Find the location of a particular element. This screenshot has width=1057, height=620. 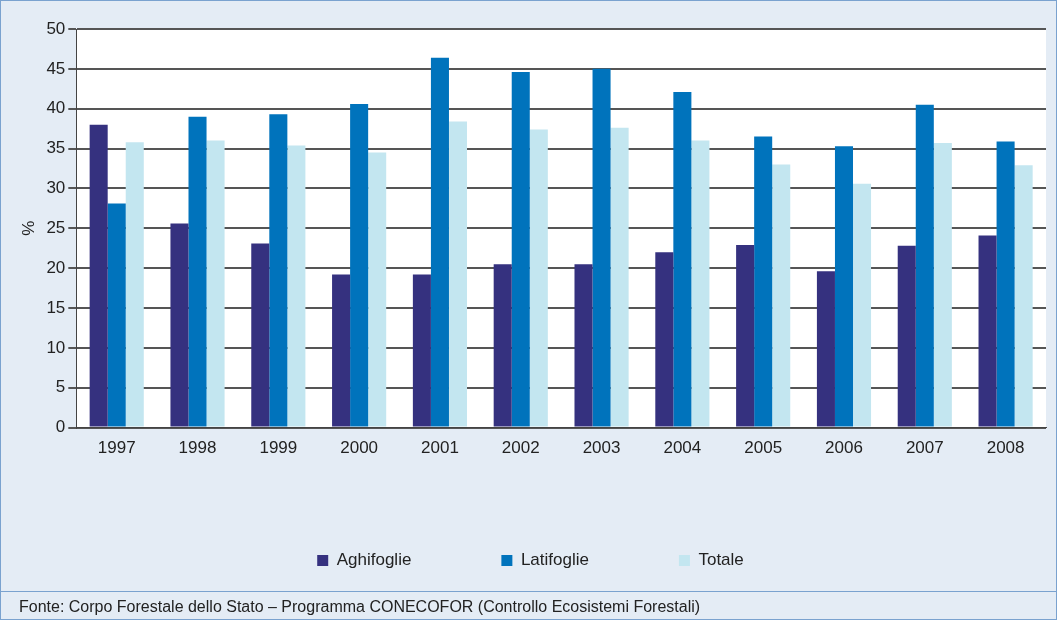

x-tick-label: 1999 is located at coordinates (278, 448).